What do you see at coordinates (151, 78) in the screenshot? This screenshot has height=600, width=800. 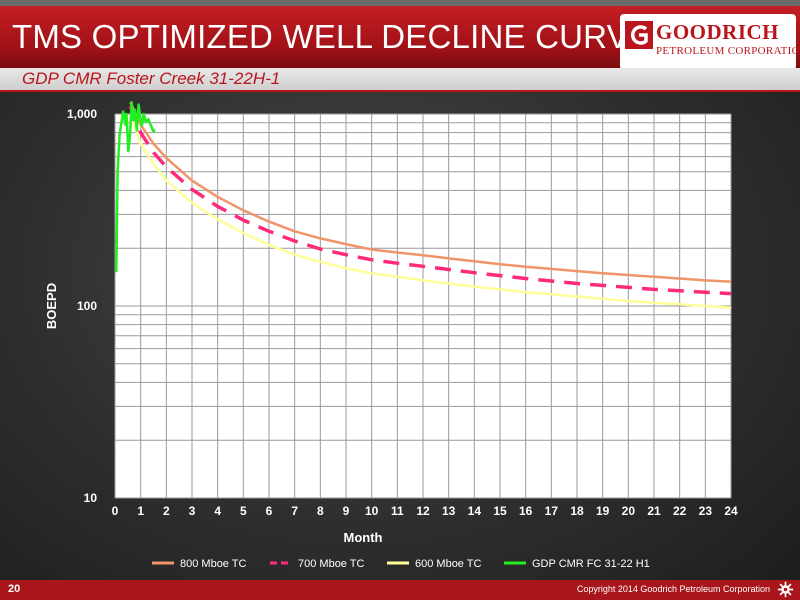 I see `slide-subtitle: GDP CMR Foster Creek 31-22H-1` at bounding box center [151, 78].